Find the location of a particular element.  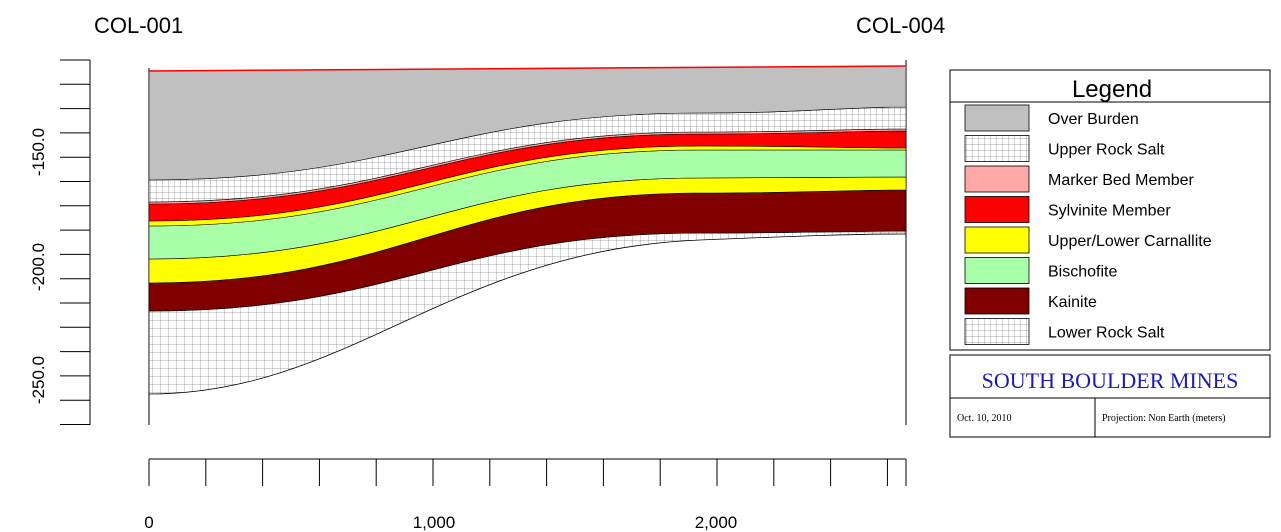

distance-tick-label: 0 is located at coordinates (148, 522).